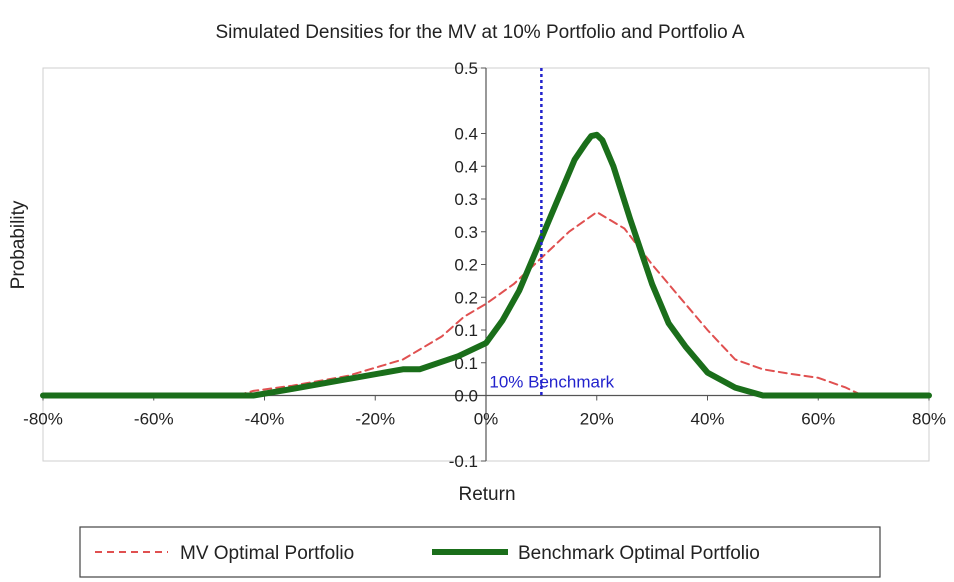 The image size is (954, 582). Describe the element at coordinates (486, 419) in the screenshot. I see `x-tick-label: 0%` at that location.